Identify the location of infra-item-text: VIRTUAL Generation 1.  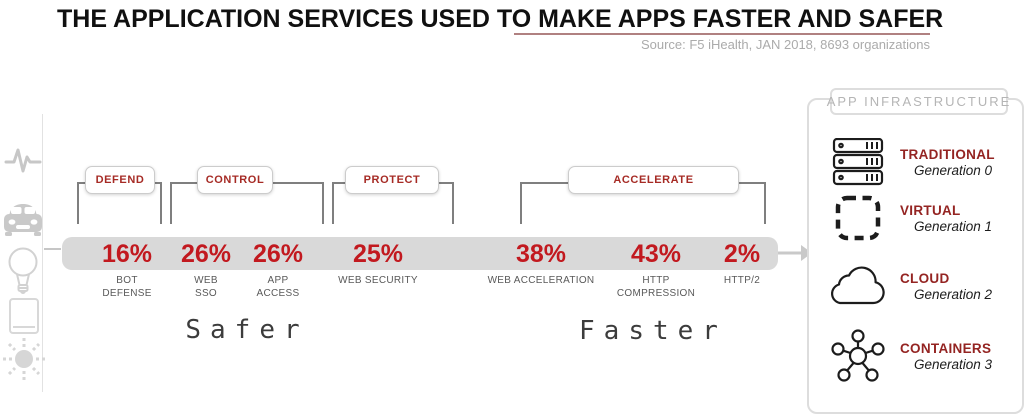
(943, 218).